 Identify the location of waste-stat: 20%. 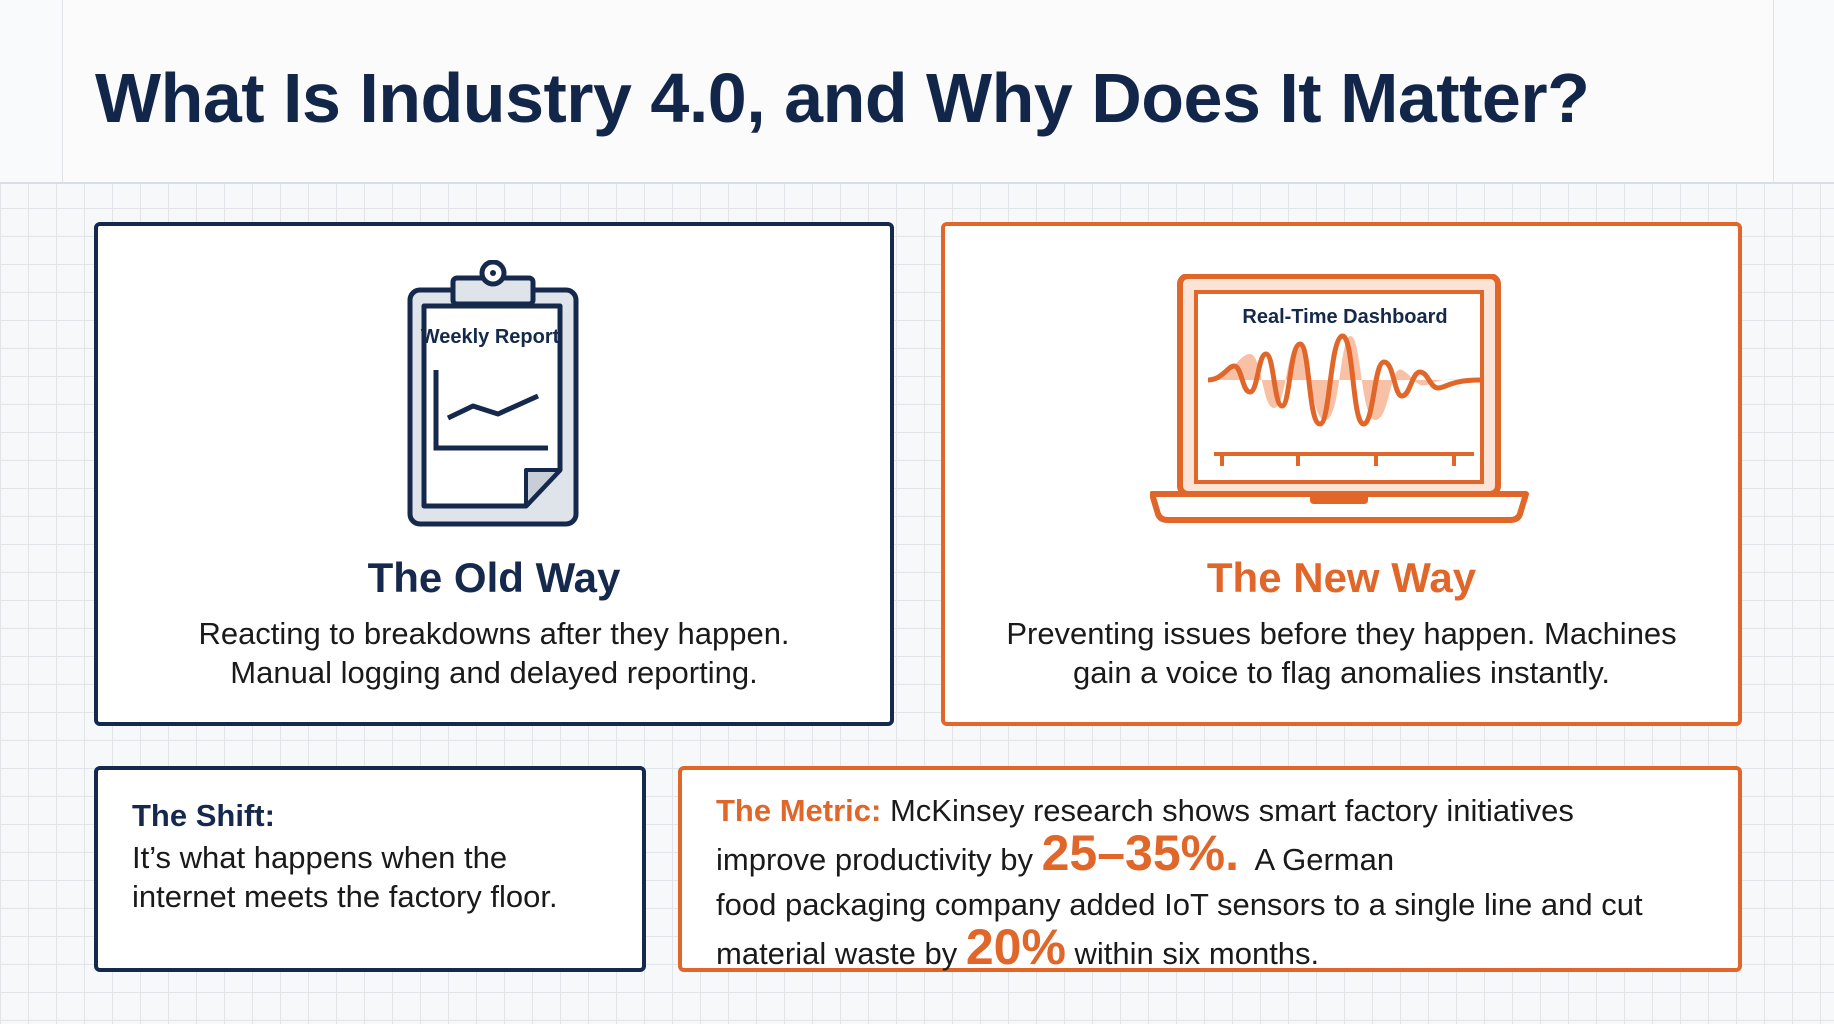
(1015, 947).